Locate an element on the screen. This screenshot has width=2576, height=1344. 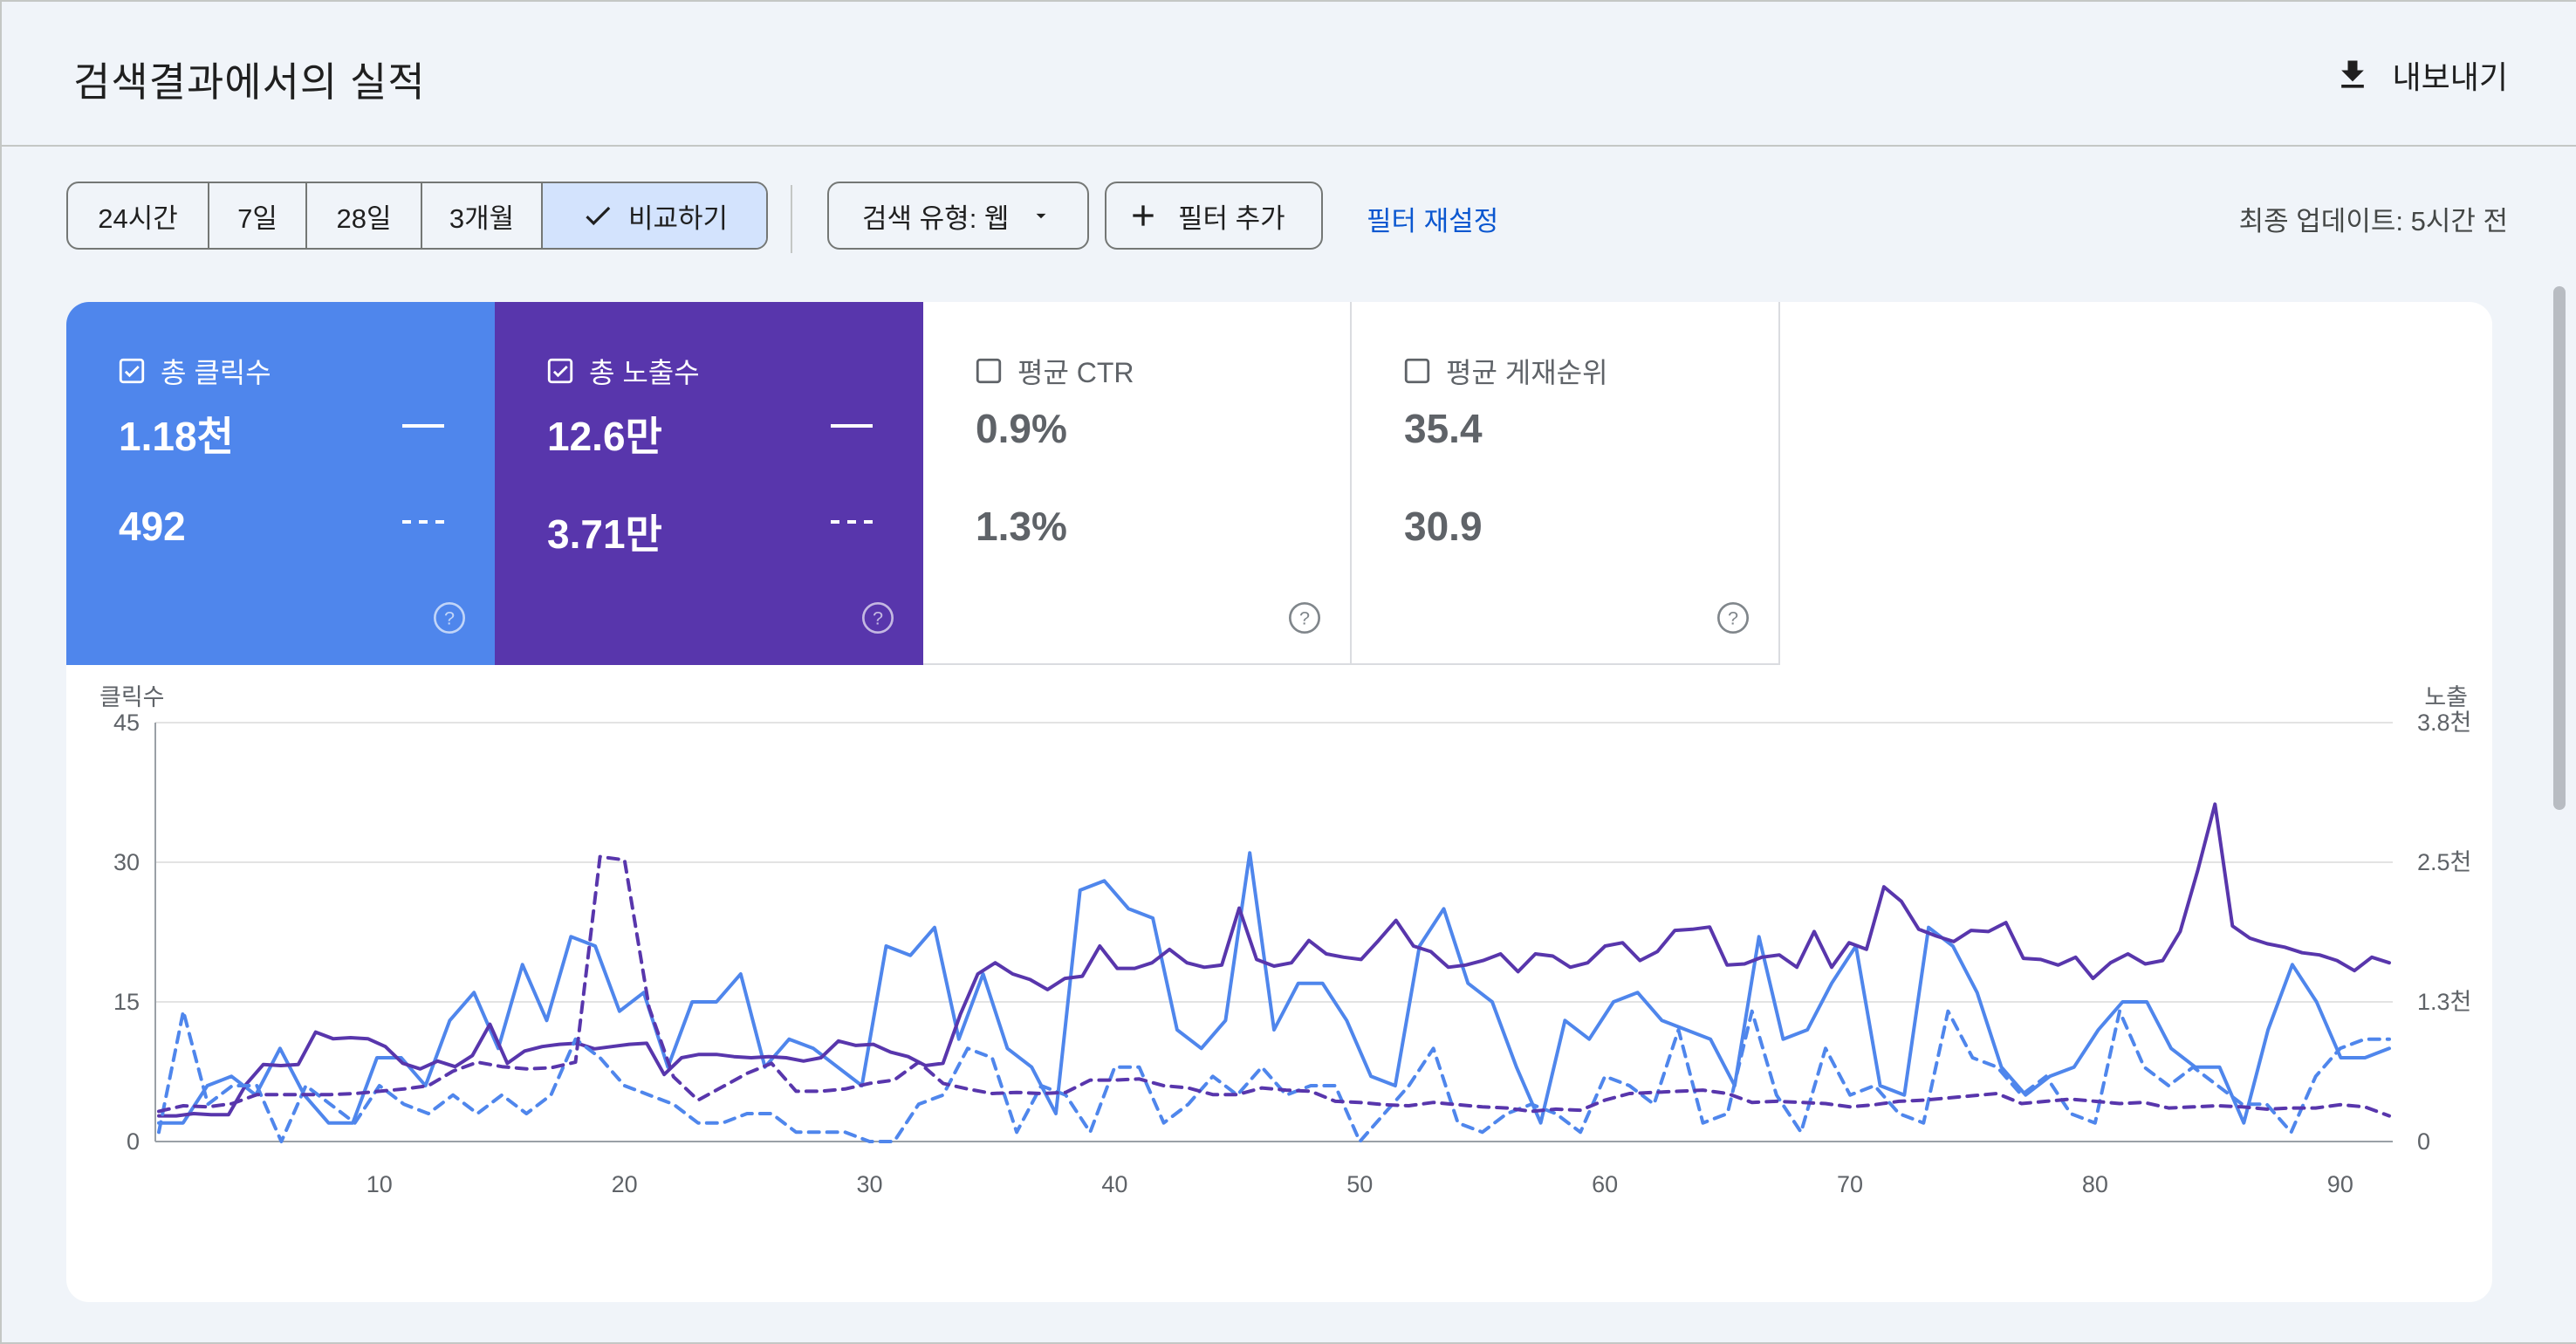
metric-label: 평균 CTR is located at coordinates (1076, 372).